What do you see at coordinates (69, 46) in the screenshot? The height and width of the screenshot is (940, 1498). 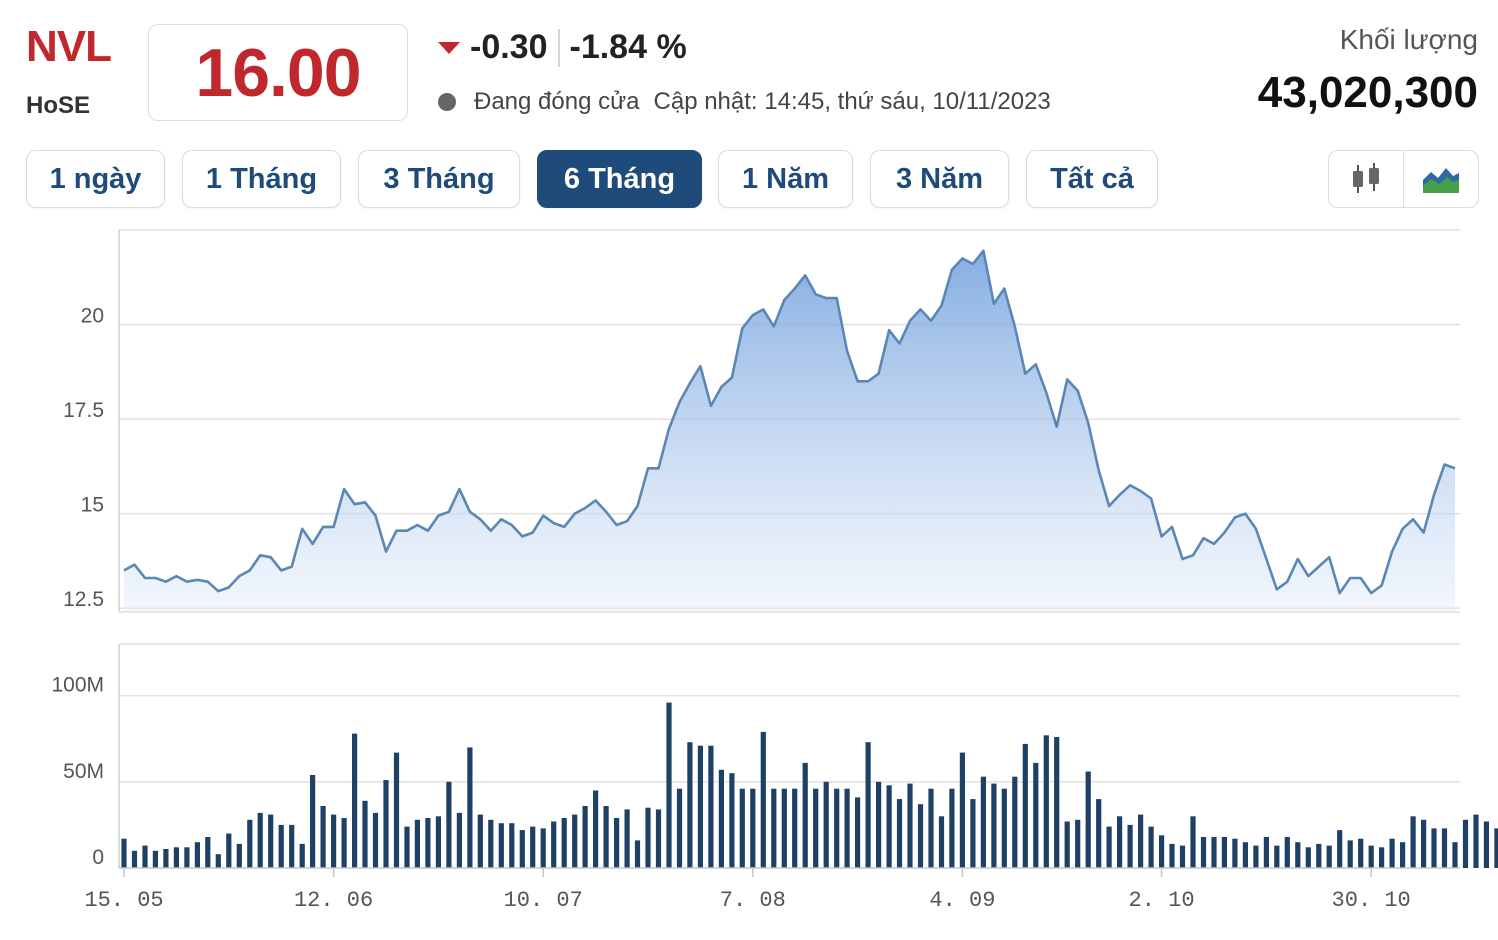 I see `ticker-symbol: NVL` at bounding box center [69, 46].